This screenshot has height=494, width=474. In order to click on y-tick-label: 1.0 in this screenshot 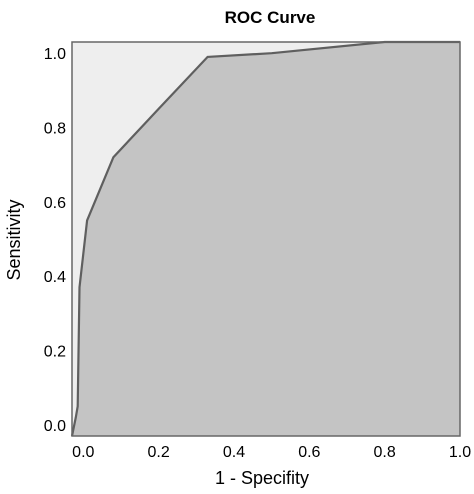, I will do `click(55, 54)`.